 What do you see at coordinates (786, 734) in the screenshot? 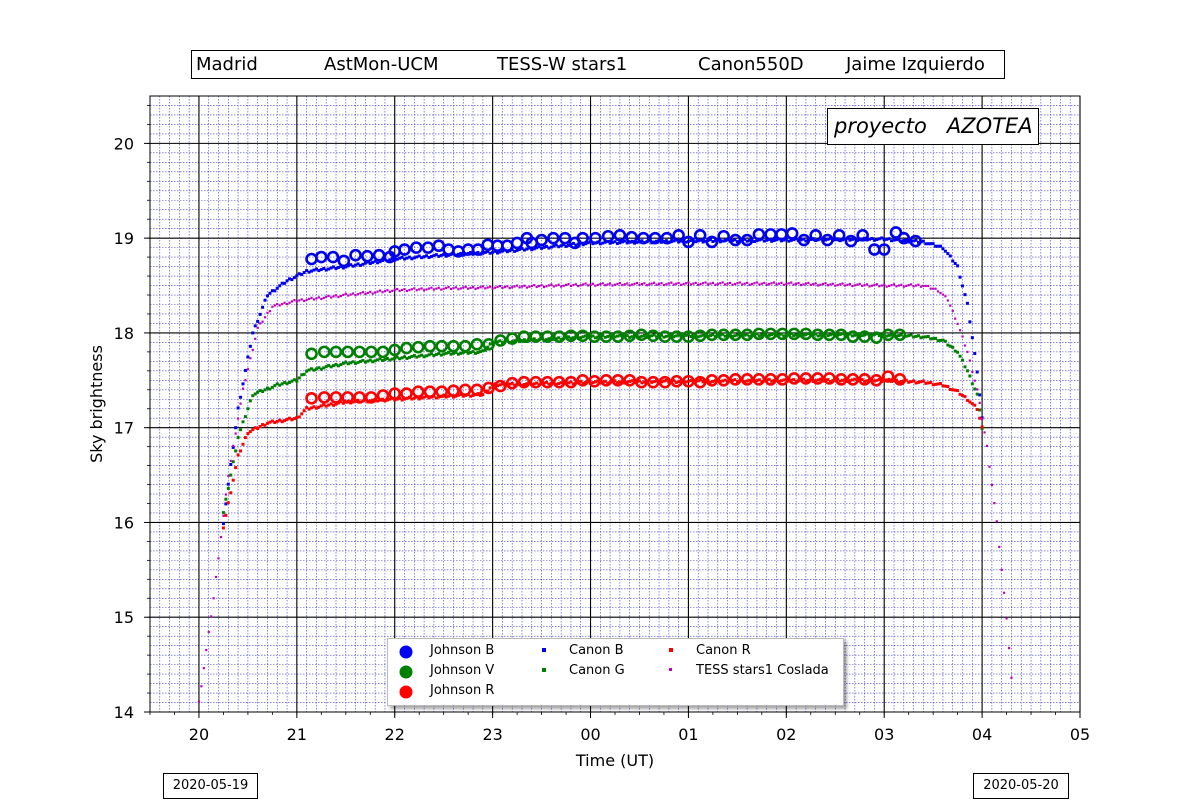
I see `x-tick-label: 02` at bounding box center [786, 734].